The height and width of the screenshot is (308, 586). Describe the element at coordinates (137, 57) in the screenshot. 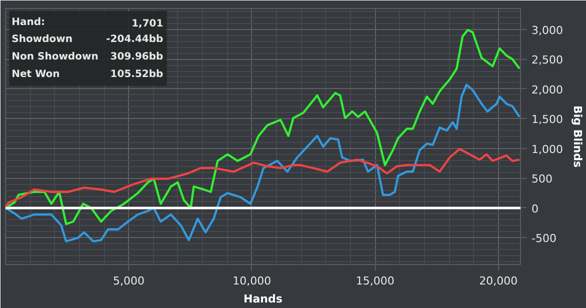

I see `annotation: 309.96bb` at that location.